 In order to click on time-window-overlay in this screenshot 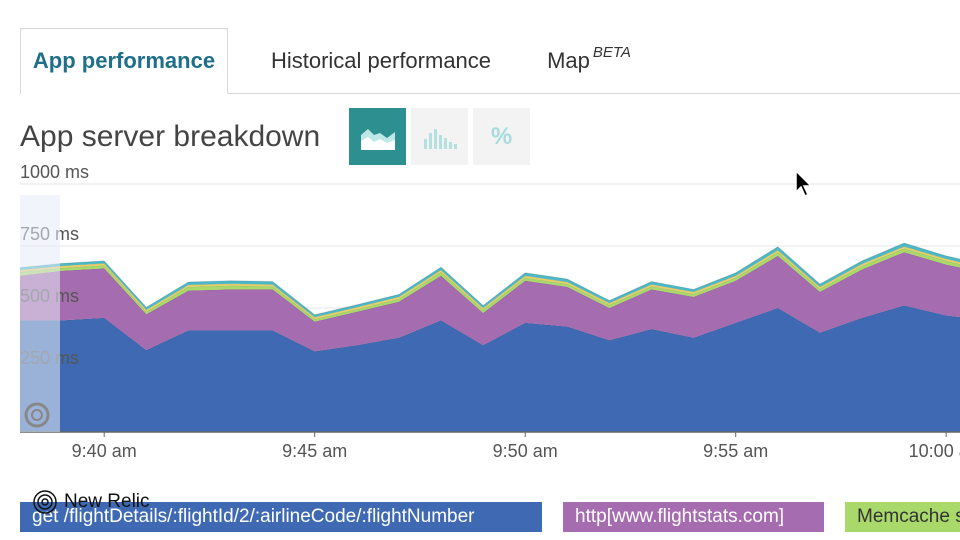, I will do `click(40, 313)`.